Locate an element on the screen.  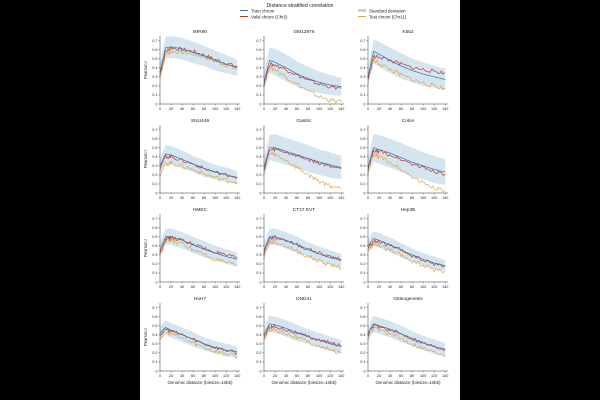
panel-title: Hep3B is located at coordinates (408, 210).